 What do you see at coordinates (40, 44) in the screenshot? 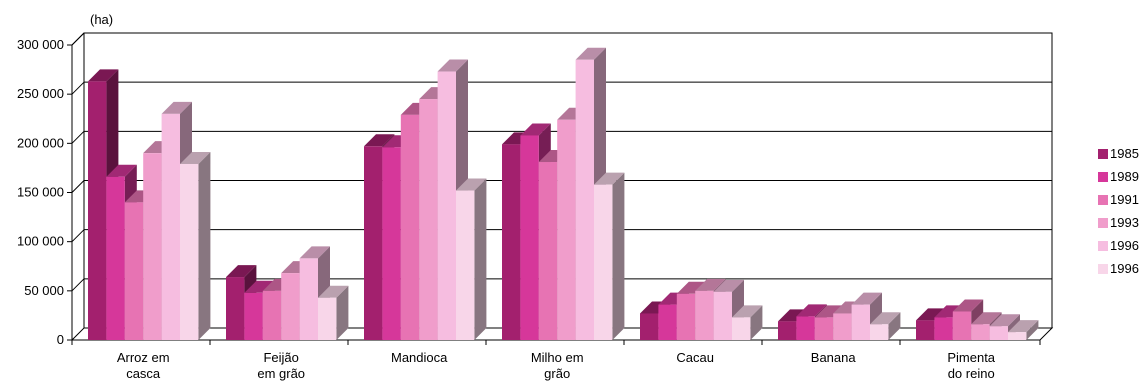
I see `y-tick-label: 300 000` at bounding box center [40, 44].